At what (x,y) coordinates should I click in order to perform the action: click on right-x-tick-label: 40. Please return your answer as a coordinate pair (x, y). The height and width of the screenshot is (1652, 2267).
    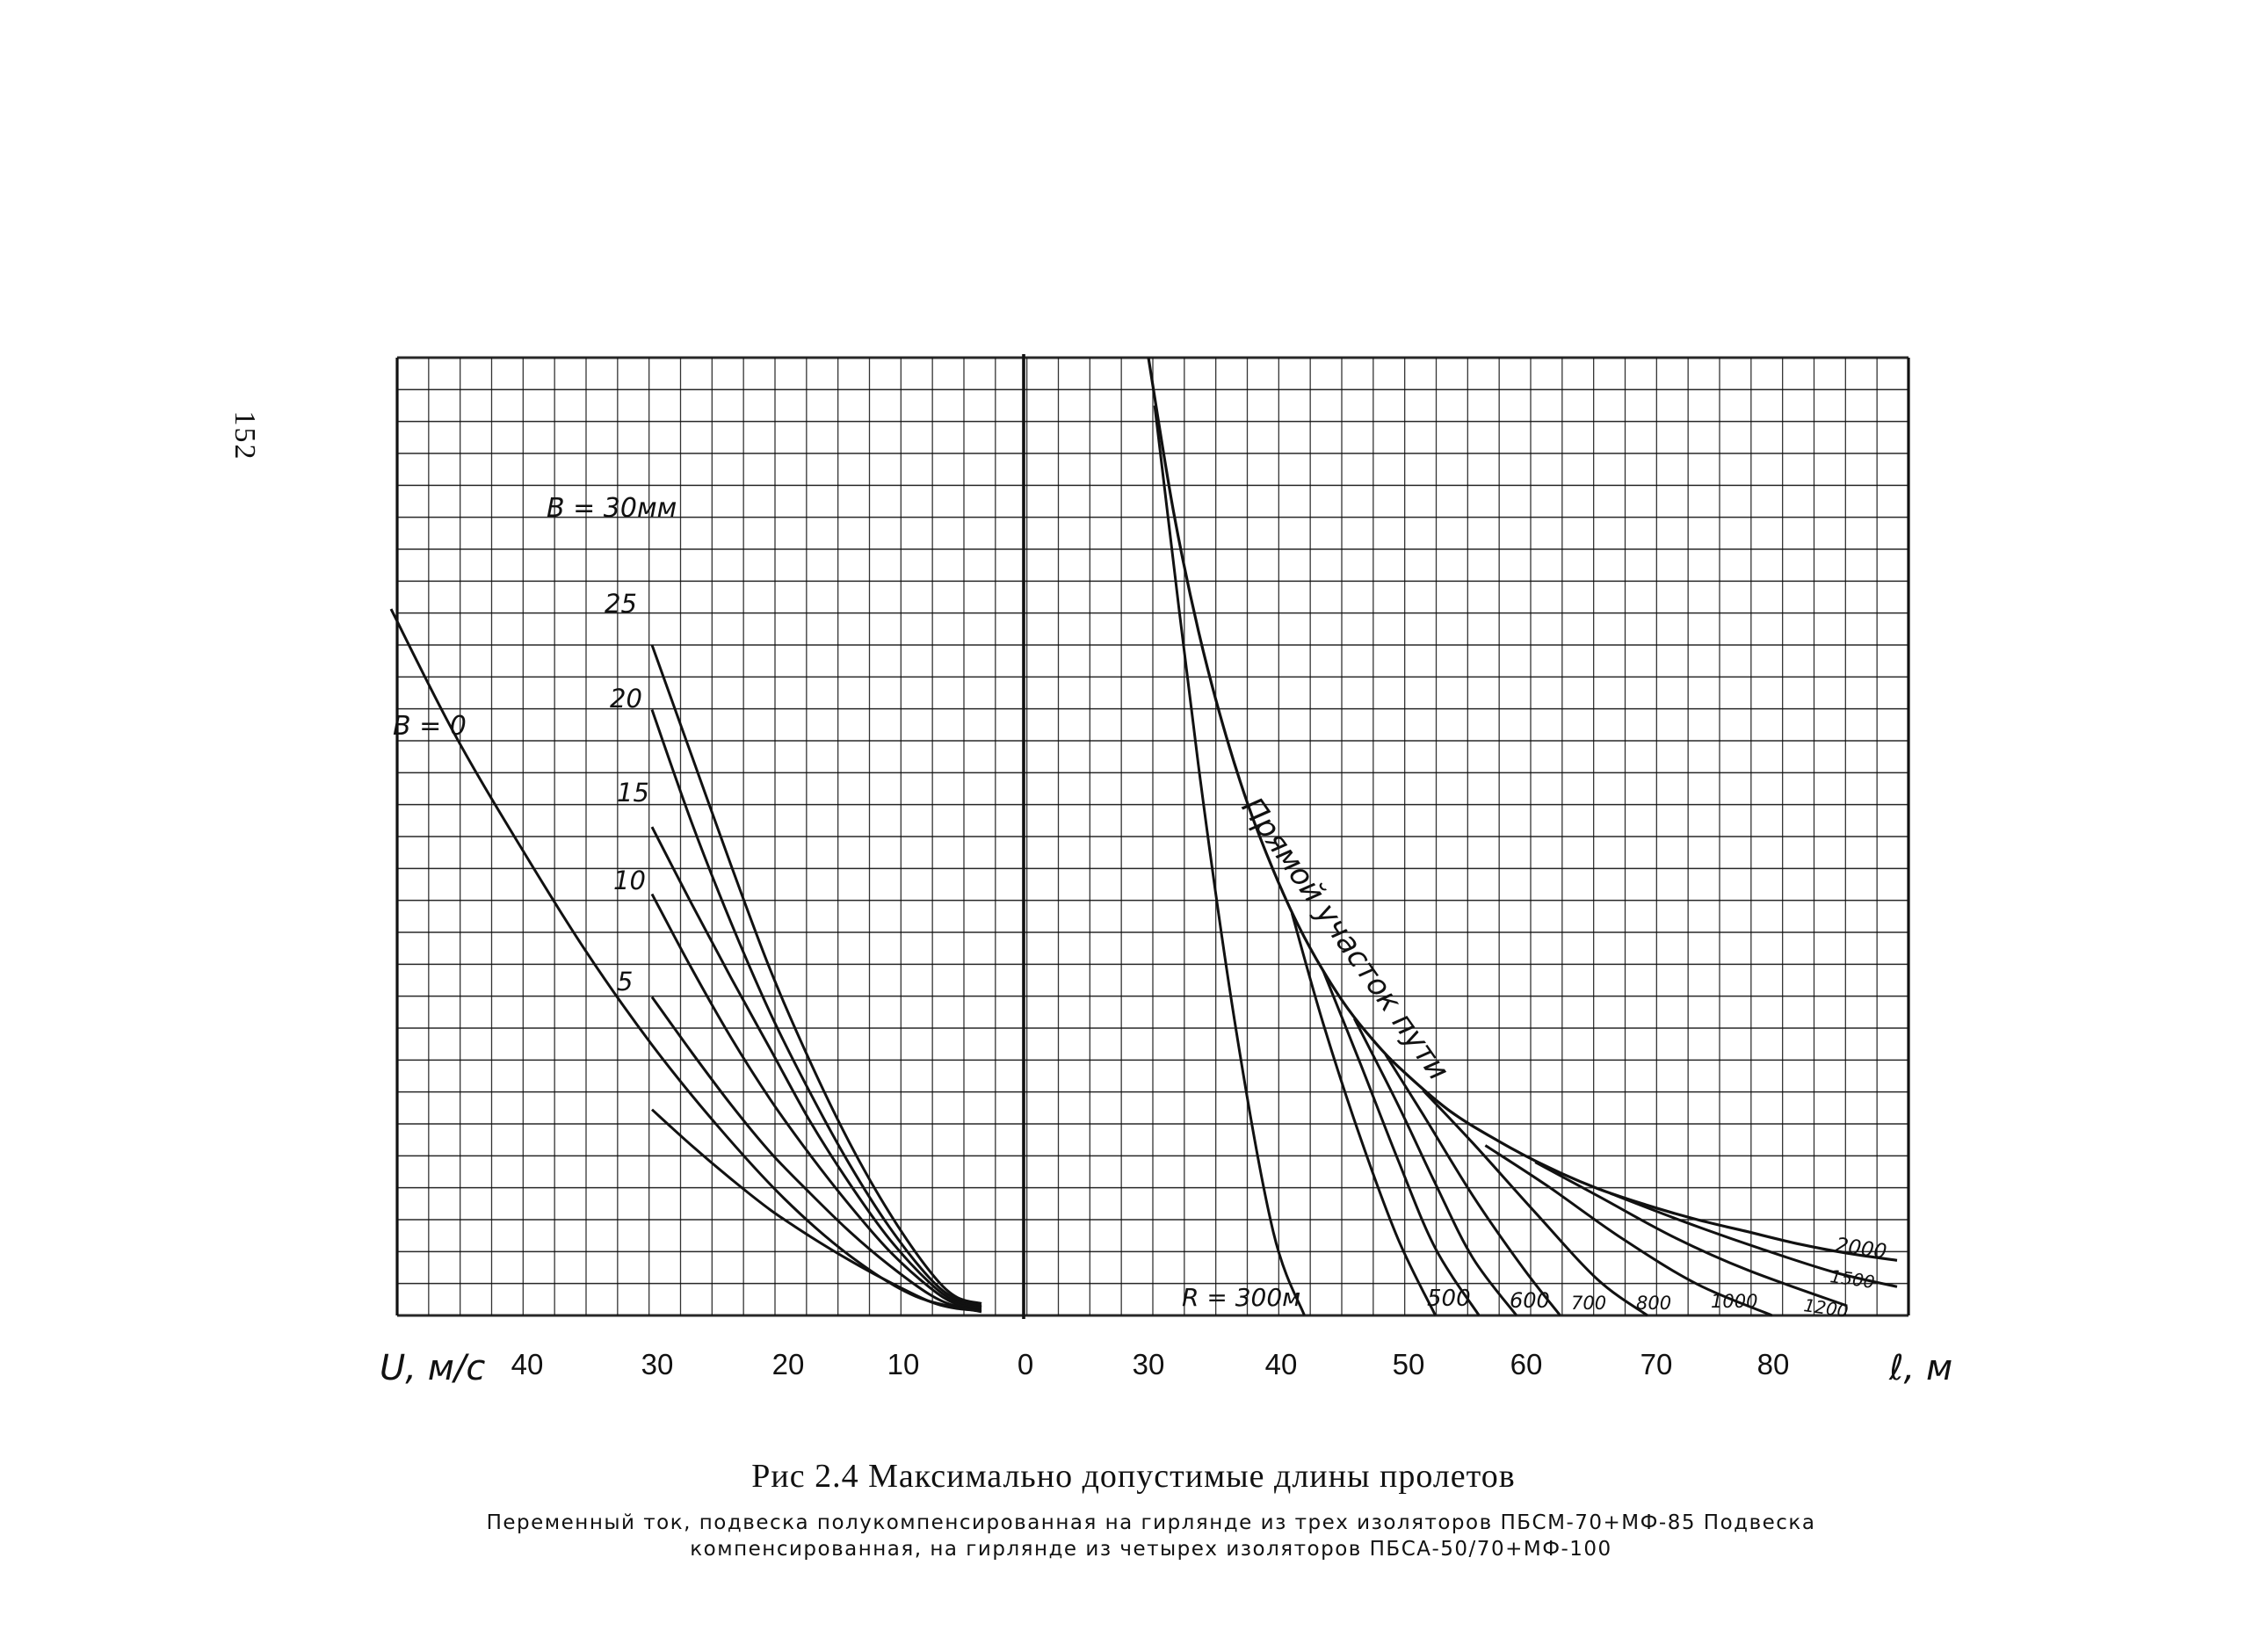
    Looking at the image, I should click on (1281, 1364).